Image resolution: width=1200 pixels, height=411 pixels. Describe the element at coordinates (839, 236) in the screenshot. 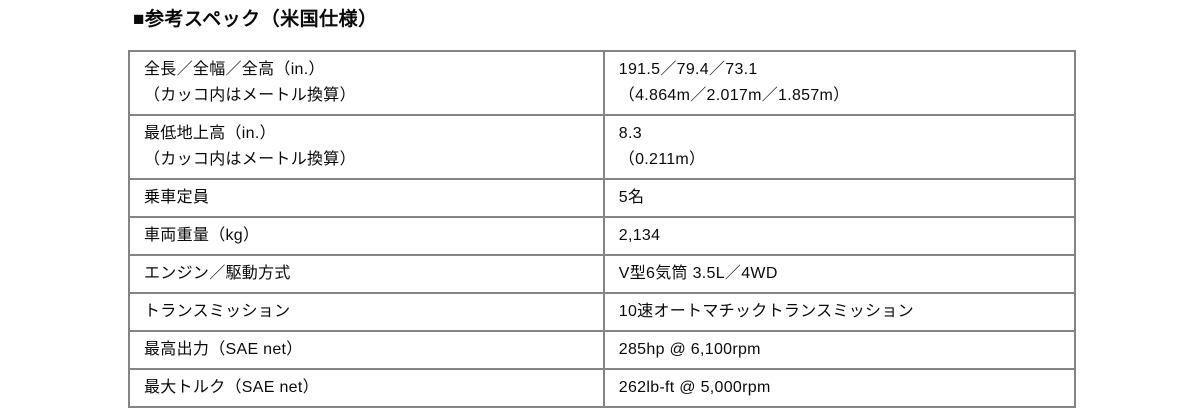

I see `spec-value-cell: 2,134` at that location.